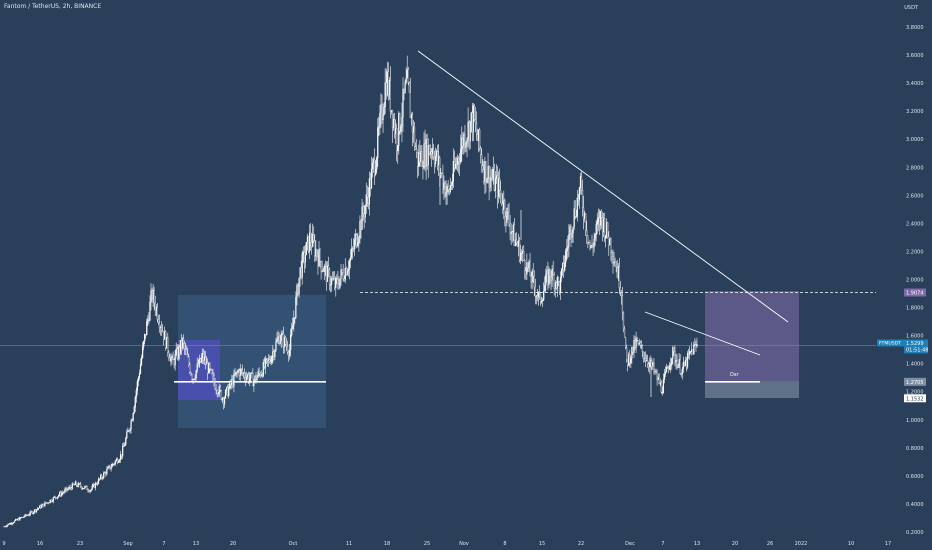  I want to click on y-tick-label: 0.8000, so click(915, 449).